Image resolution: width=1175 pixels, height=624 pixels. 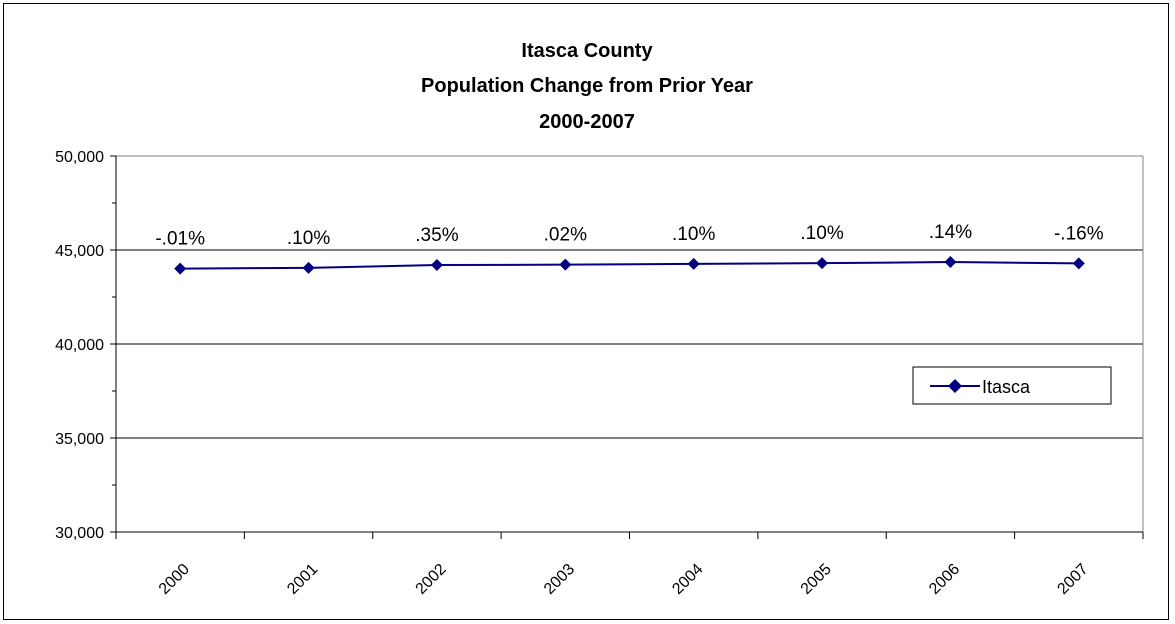 What do you see at coordinates (950, 232) in the screenshot?
I see `data-label: .14%` at bounding box center [950, 232].